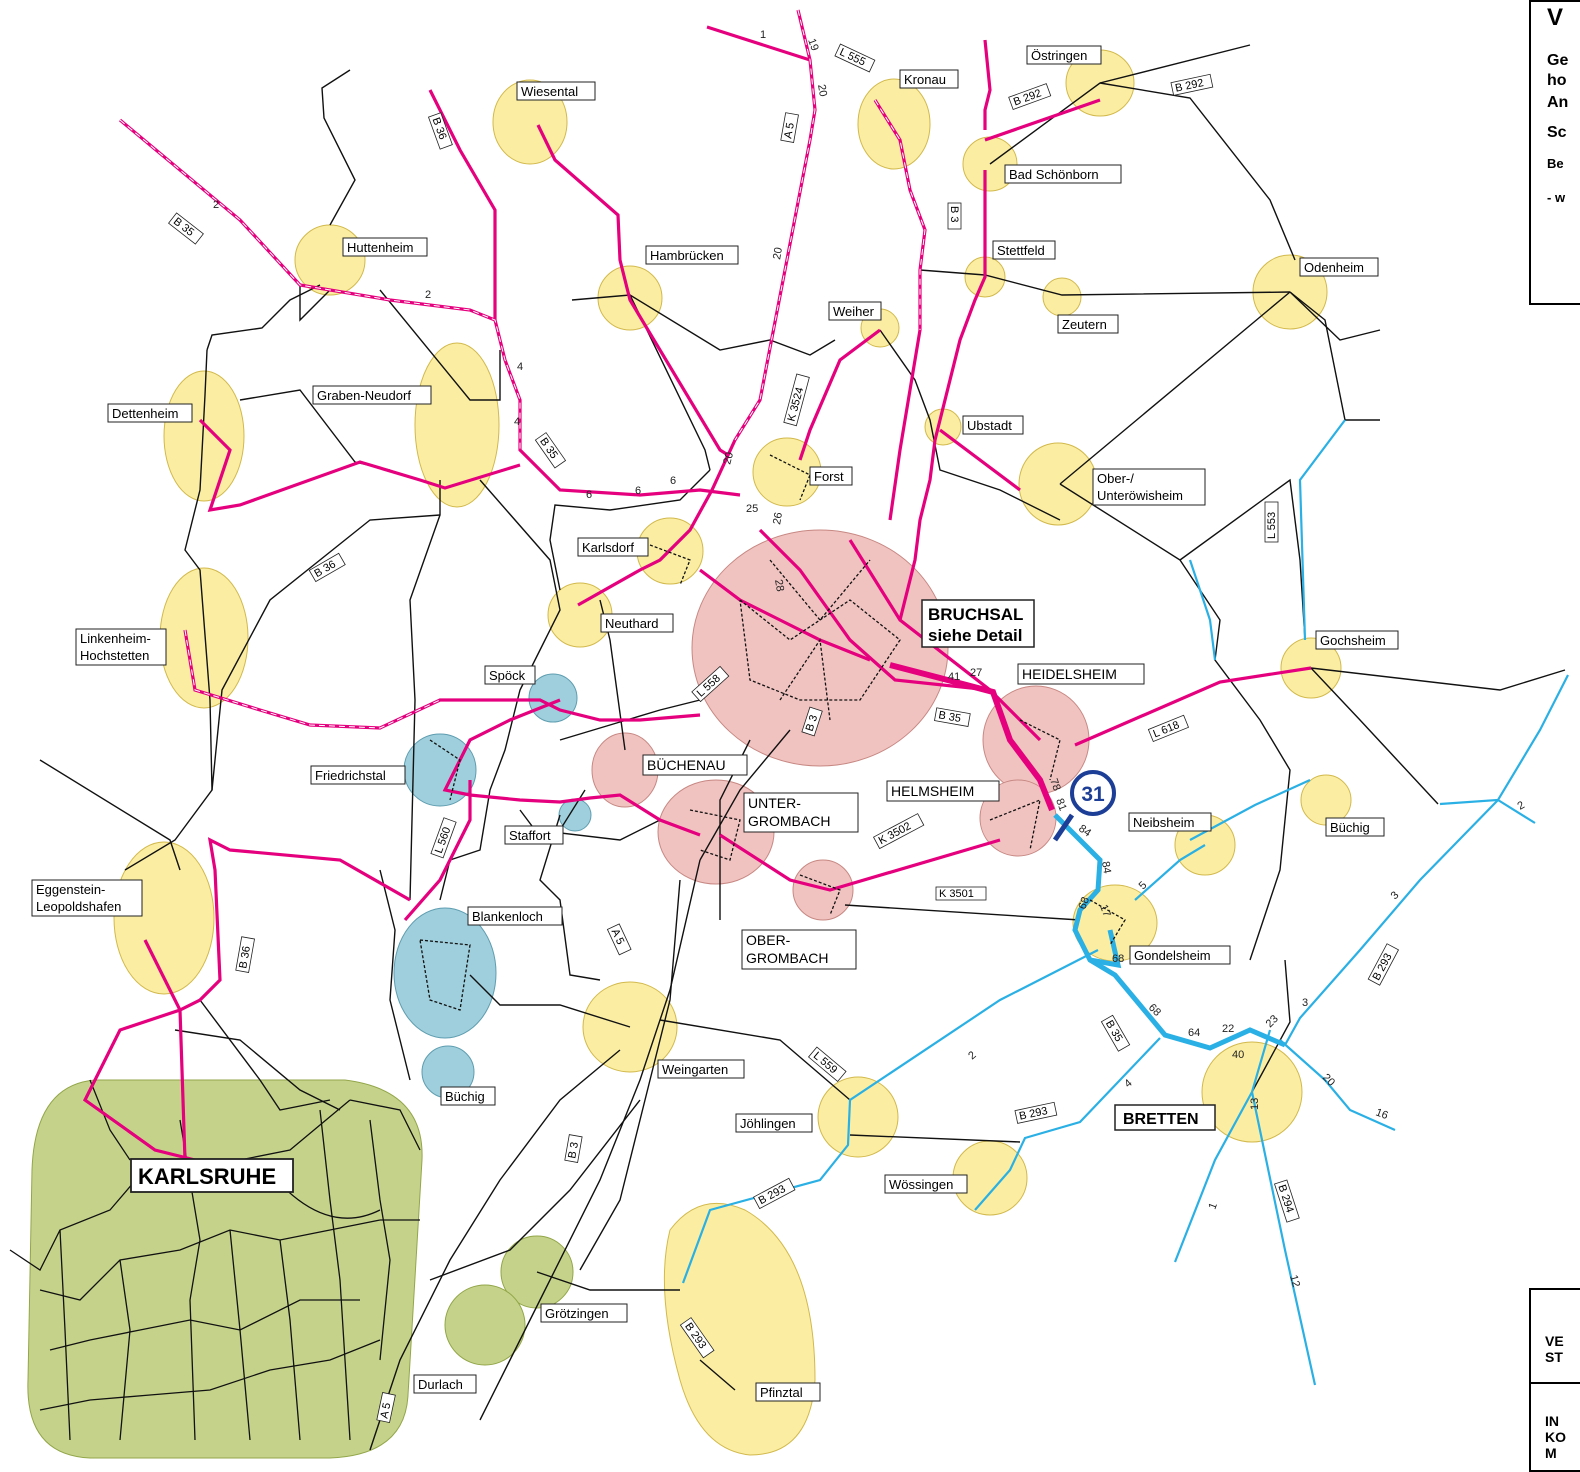 The height and width of the screenshot is (1472, 1580). I want to click on svg-text: BRUCHSAL, so click(975, 614).